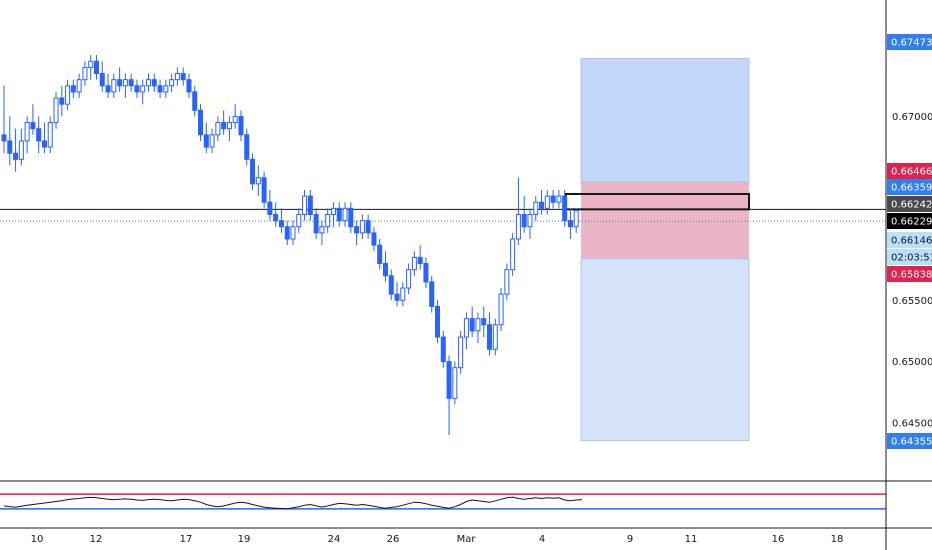  I want to click on price-tag-bid: 0.66146, so click(909, 240).